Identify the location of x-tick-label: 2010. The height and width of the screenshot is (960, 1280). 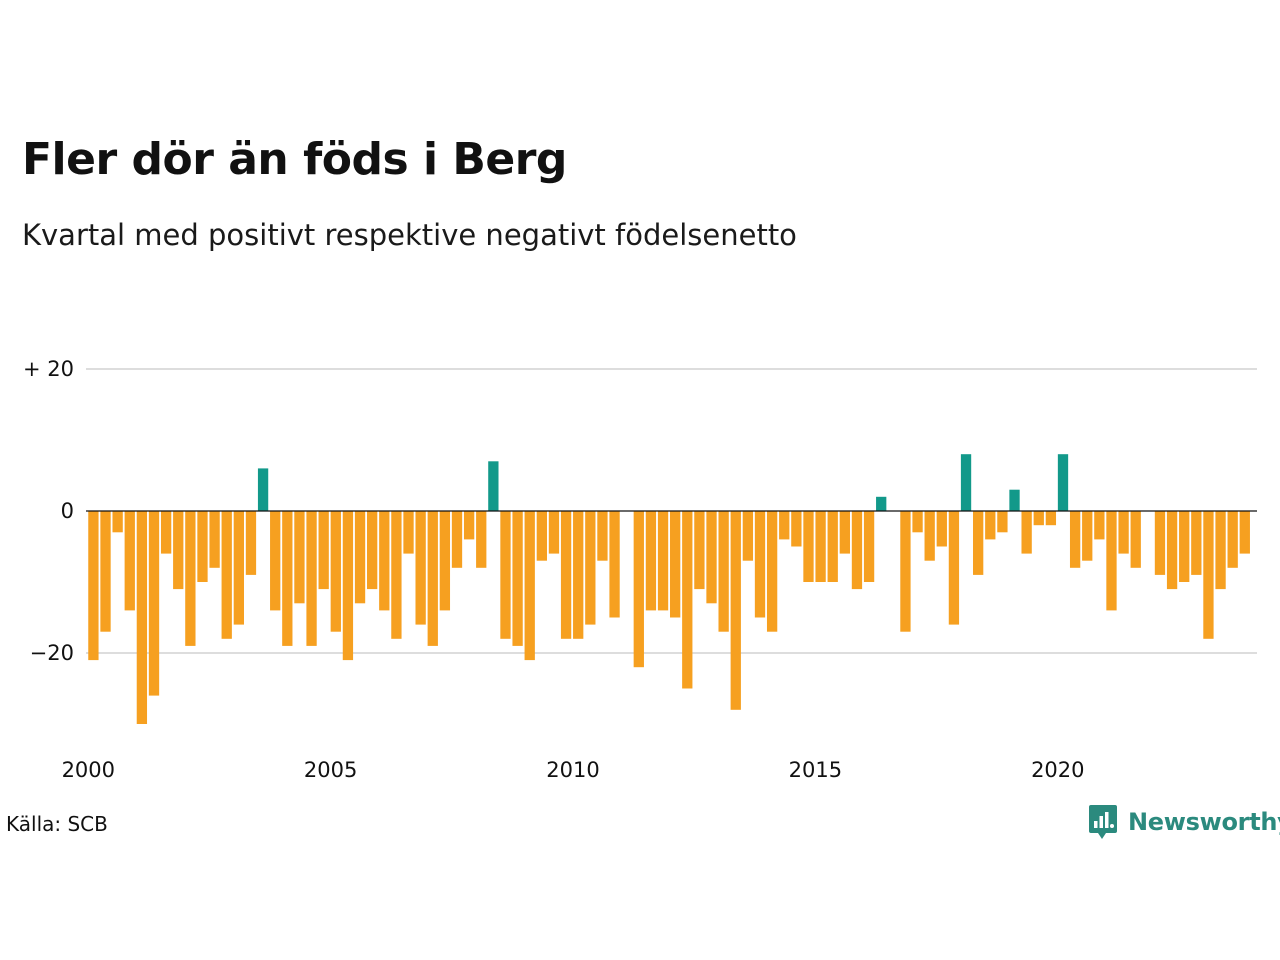
(572, 770).